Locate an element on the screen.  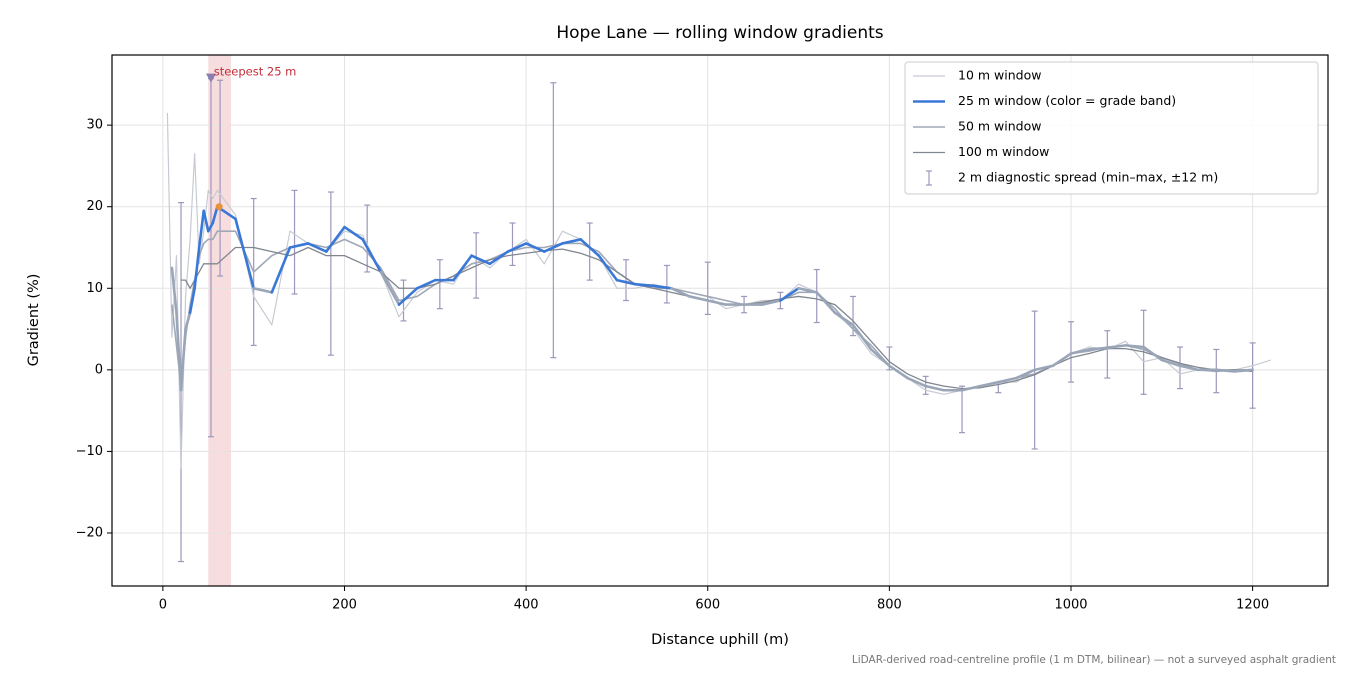
peak-marker is located at coordinates (219, 207).